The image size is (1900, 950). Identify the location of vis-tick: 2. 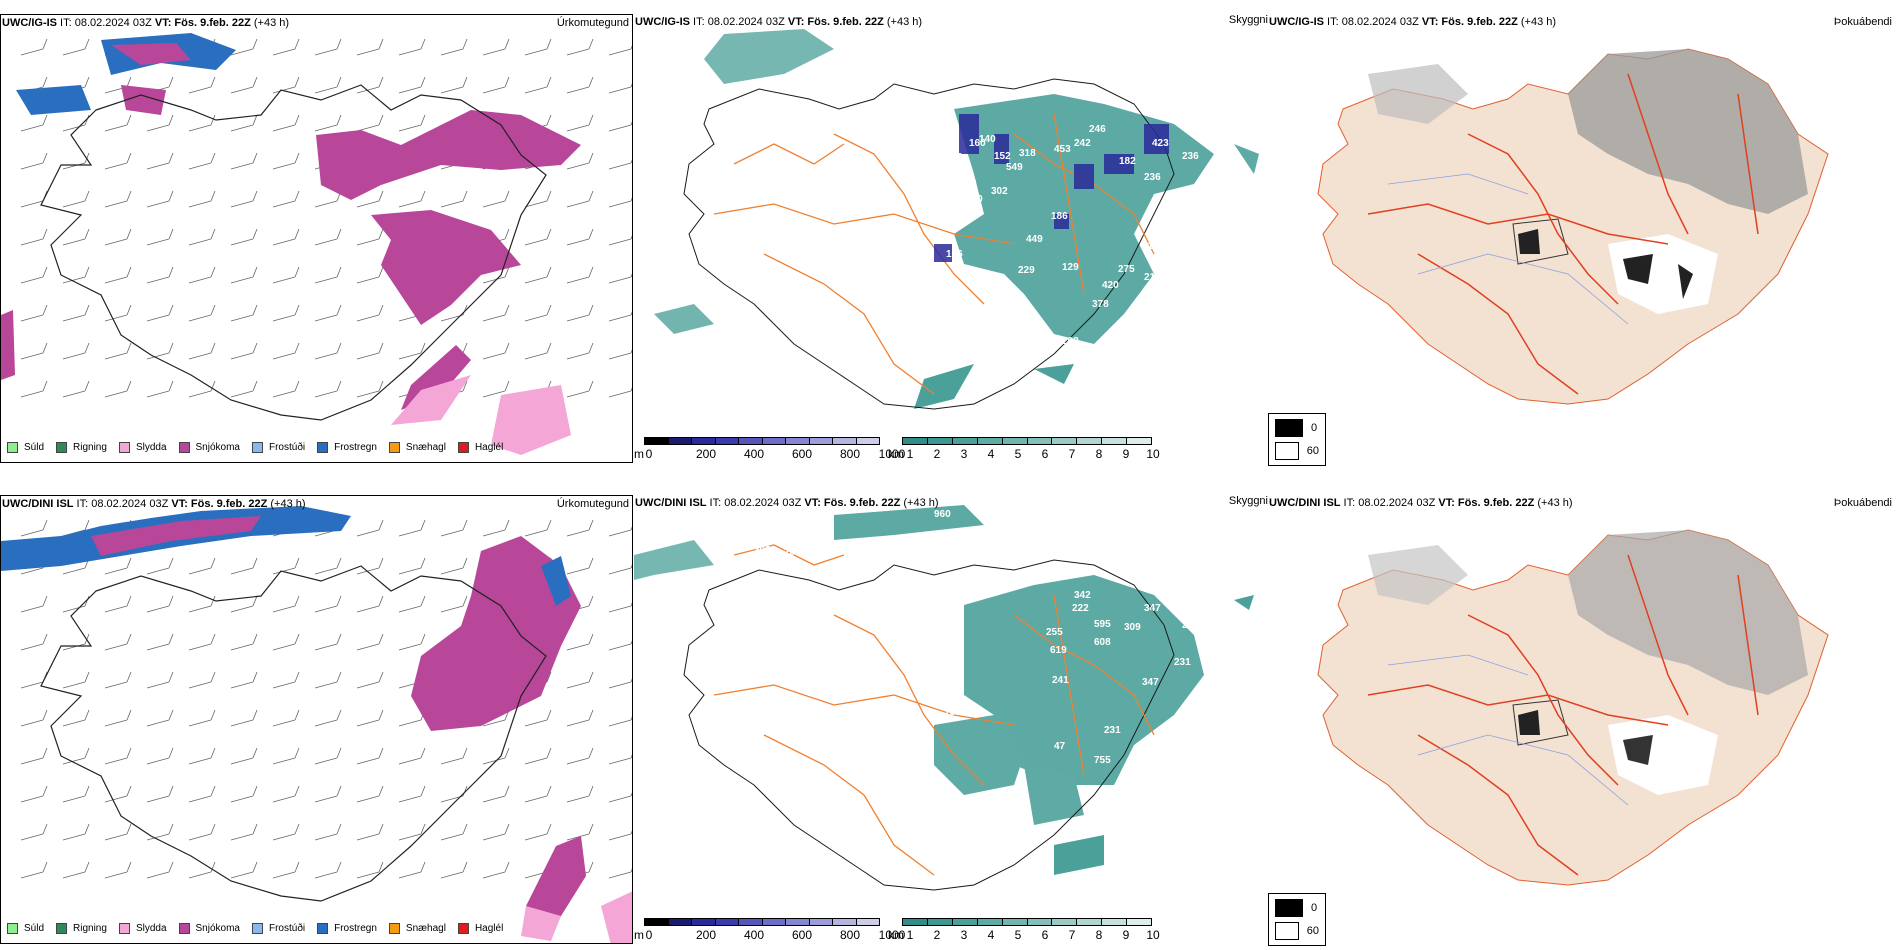
(937, 935).